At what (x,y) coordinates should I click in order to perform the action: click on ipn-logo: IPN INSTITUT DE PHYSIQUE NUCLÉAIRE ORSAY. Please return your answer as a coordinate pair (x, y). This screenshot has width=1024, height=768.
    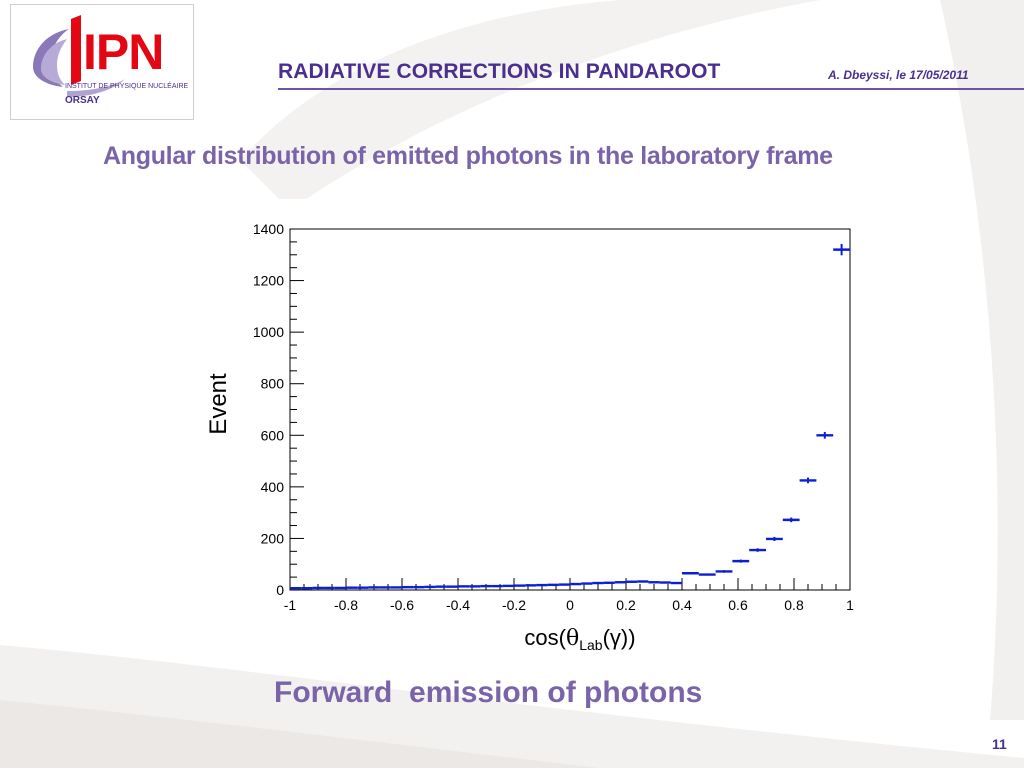
    Looking at the image, I should click on (102, 62).